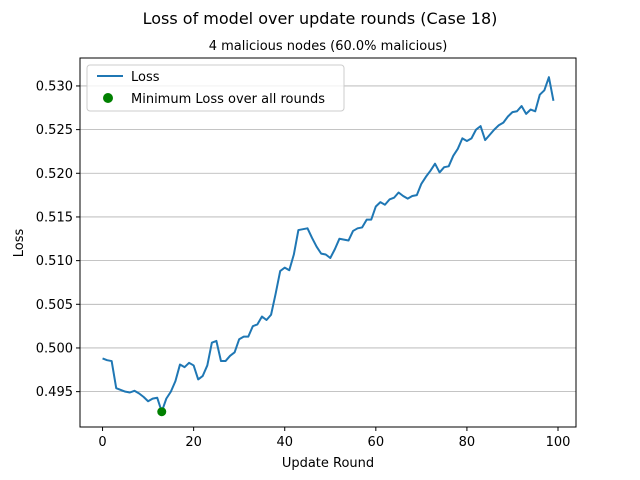  Describe the element at coordinates (328, 46) in the screenshot. I see `chart-subtitle: 4 malicious nodes (60.0% malicious)` at that location.